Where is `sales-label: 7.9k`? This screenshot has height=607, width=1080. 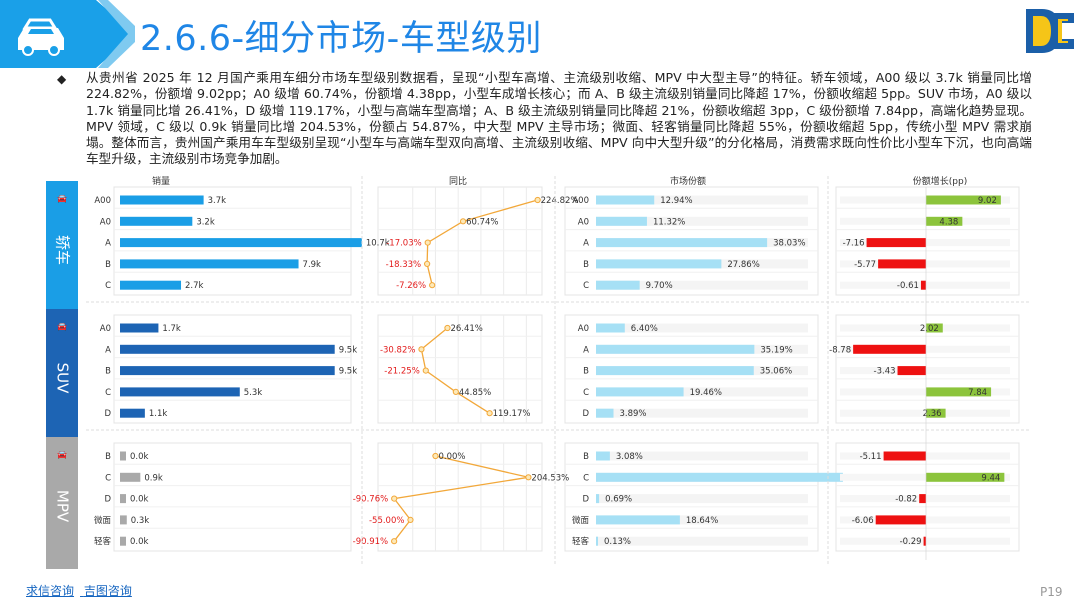
sales-label: 7.9k is located at coordinates (312, 265).